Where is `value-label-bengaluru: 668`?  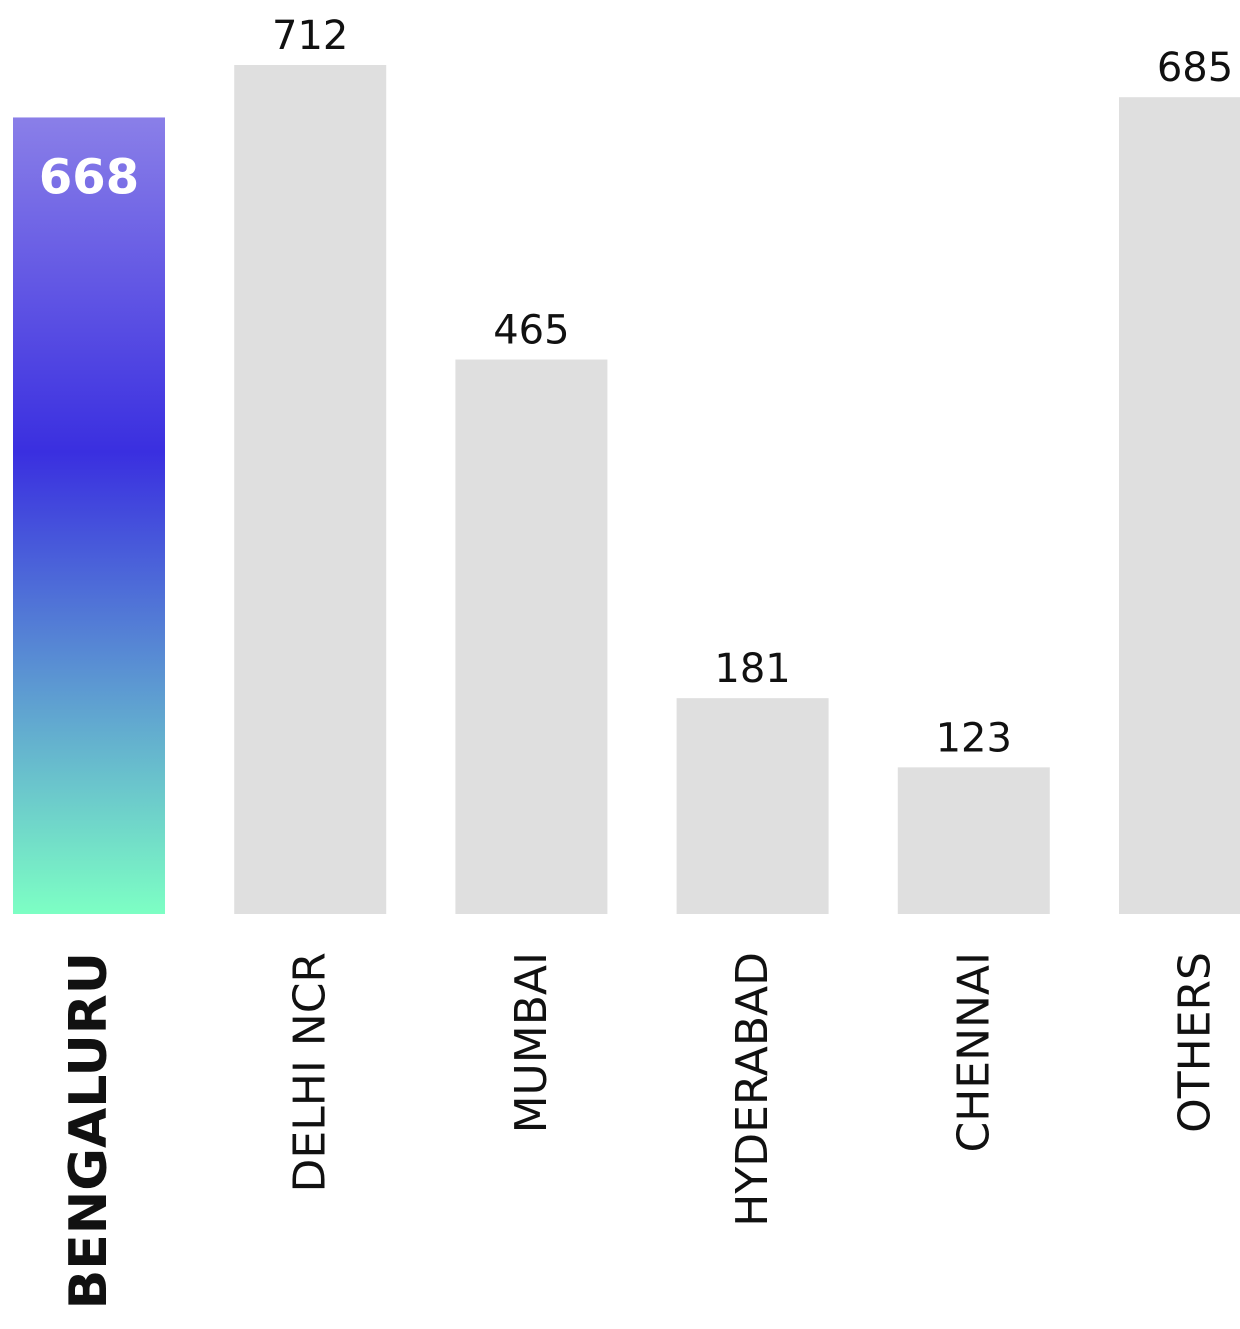
value-label-bengaluru: 668 is located at coordinates (89, 177).